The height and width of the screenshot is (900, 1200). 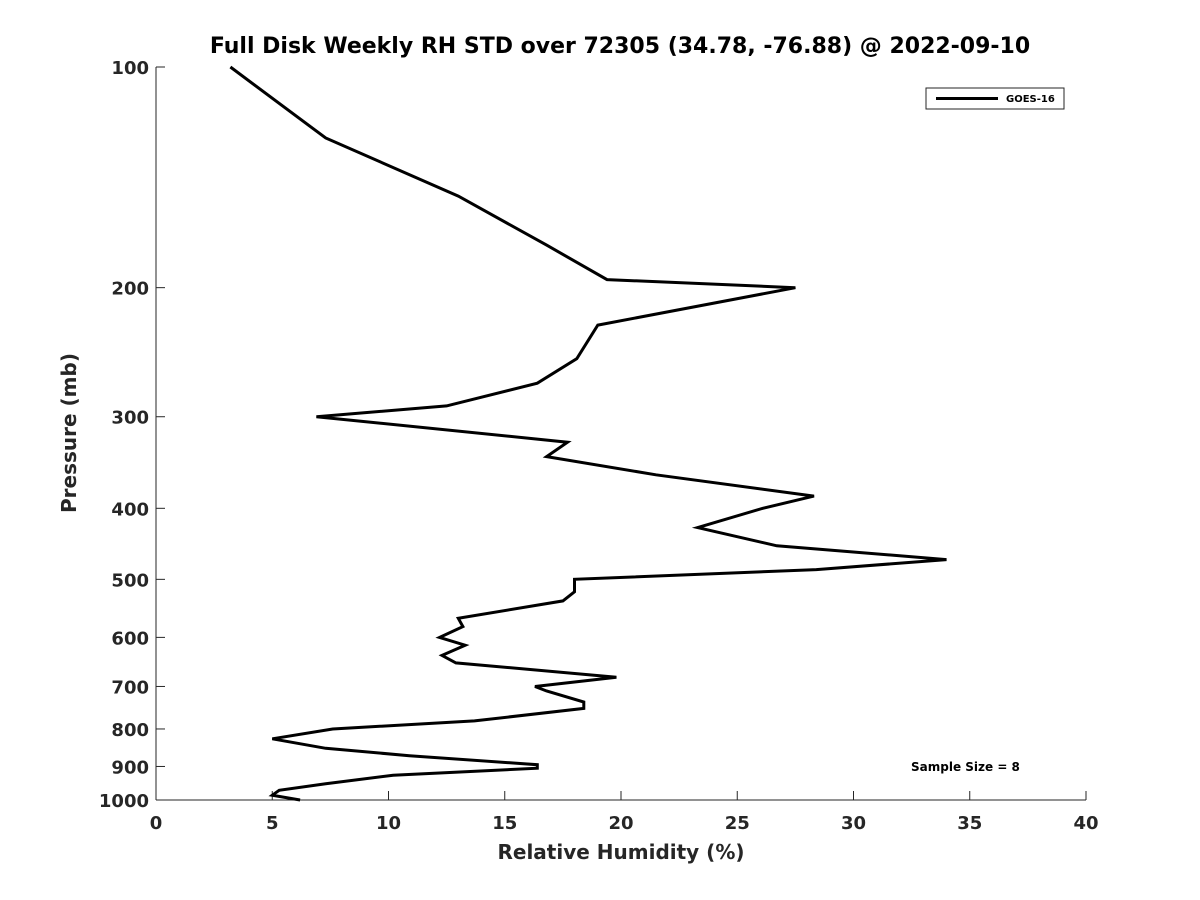 What do you see at coordinates (156, 823) in the screenshot?
I see `x-tick-label: 0` at bounding box center [156, 823].